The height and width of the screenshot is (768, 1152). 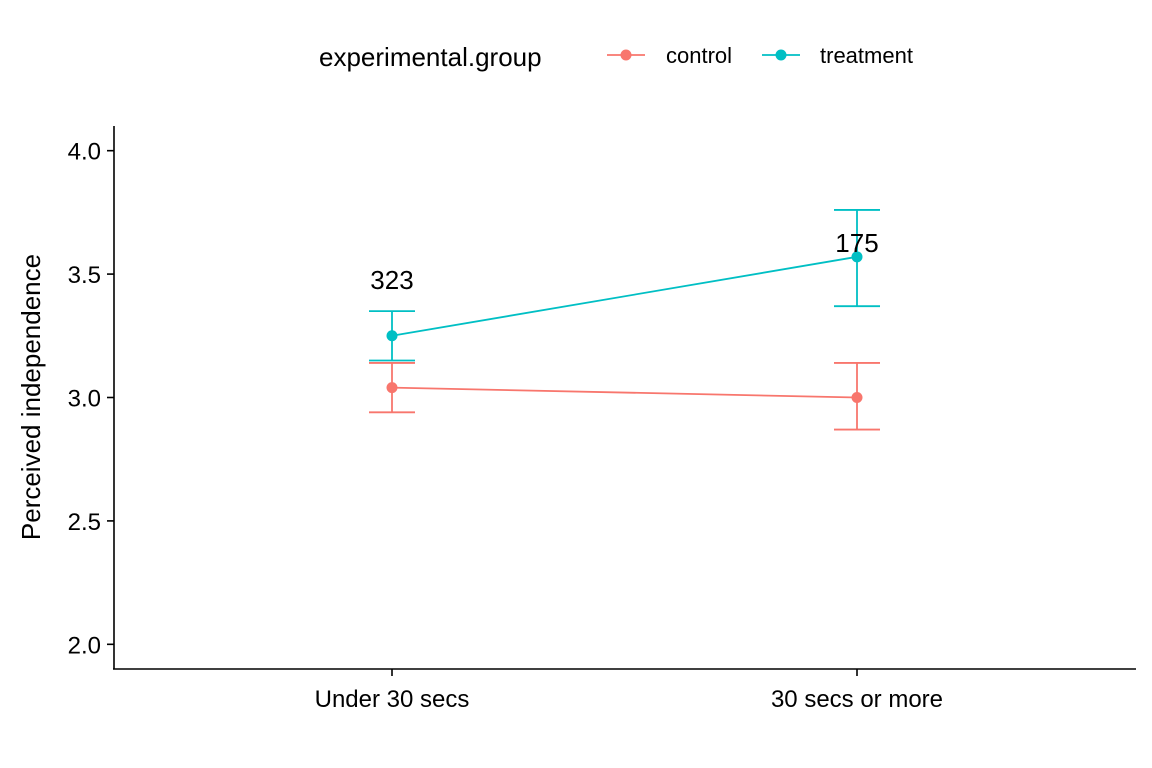 I want to click on legend-label: control, so click(x=699, y=55).